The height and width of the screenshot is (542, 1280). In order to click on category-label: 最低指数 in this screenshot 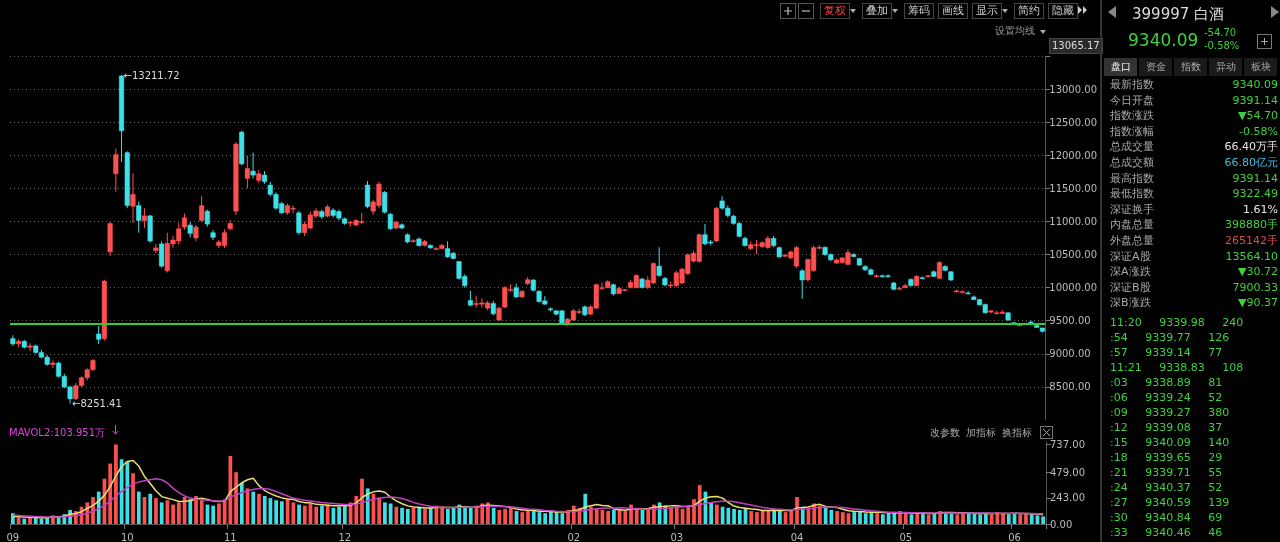, I will do `click(1132, 194)`.